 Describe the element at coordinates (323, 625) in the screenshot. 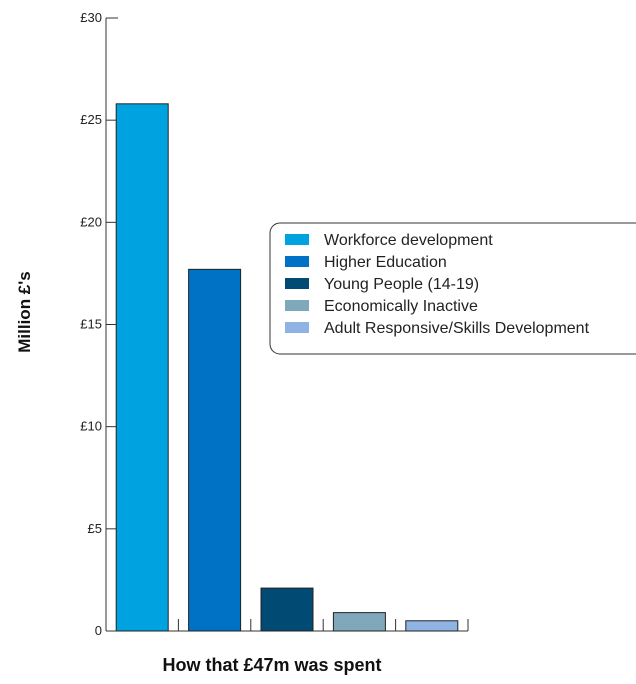

I see `x-ticks` at that location.